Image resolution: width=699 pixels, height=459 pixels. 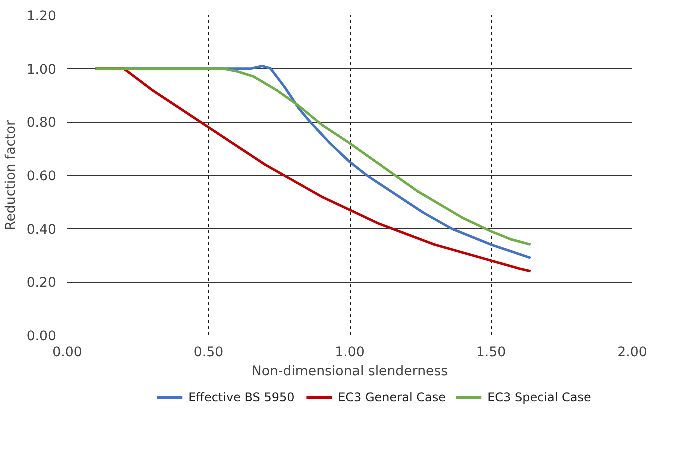 What do you see at coordinates (41, 230) in the screenshot?
I see `y-tick-label: 0.40` at bounding box center [41, 230].